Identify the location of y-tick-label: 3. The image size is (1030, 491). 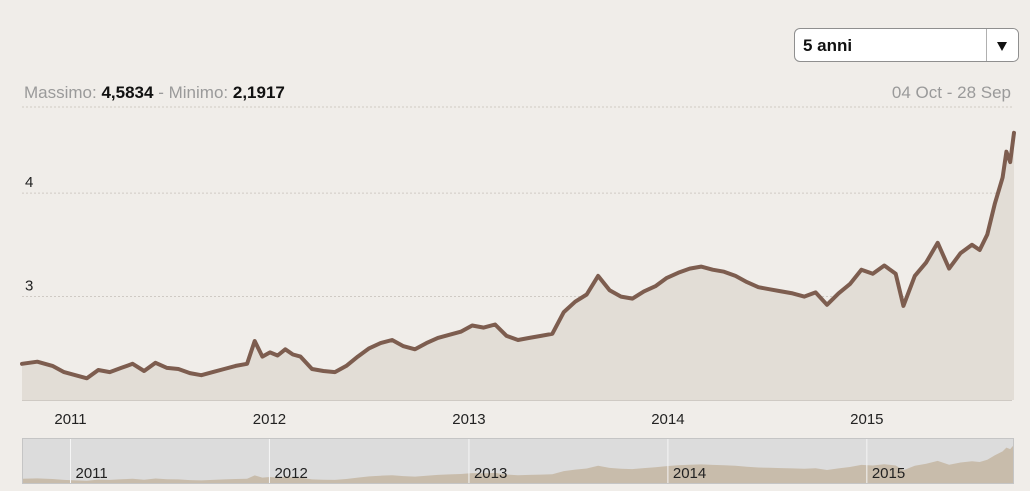
(29, 286).